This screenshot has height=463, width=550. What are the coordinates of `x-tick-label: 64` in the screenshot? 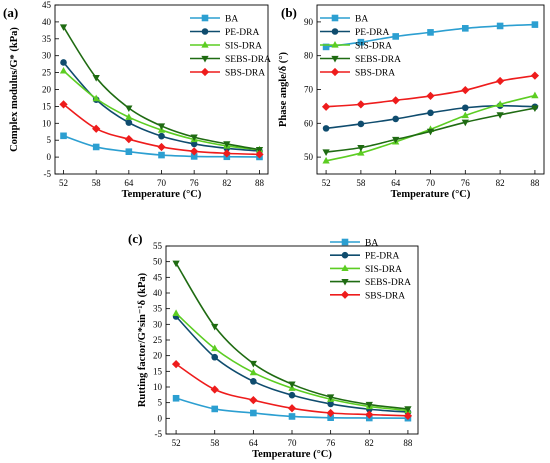 It's located at (254, 443).